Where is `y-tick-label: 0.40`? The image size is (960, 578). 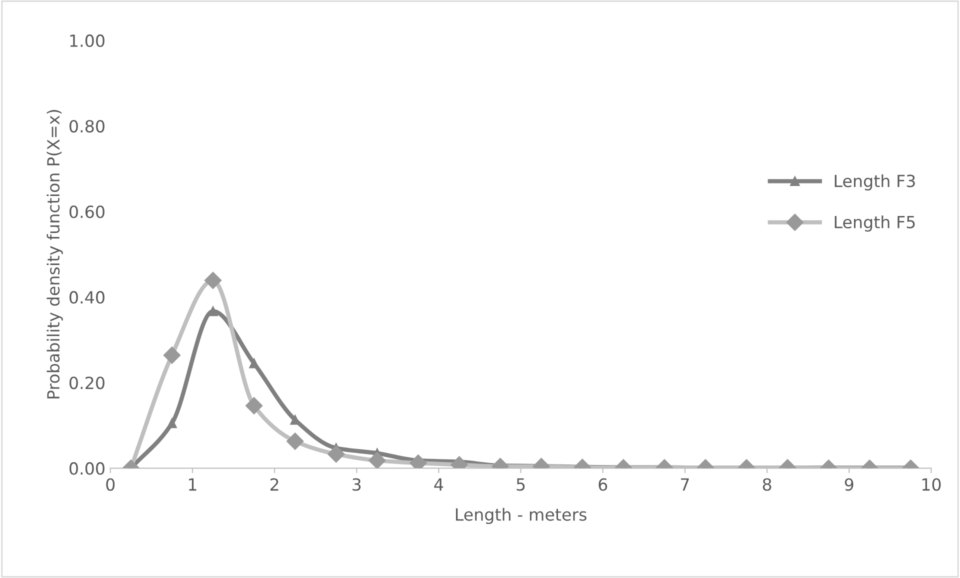
y-tick-label: 0.40 is located at coordinates (87, 297).